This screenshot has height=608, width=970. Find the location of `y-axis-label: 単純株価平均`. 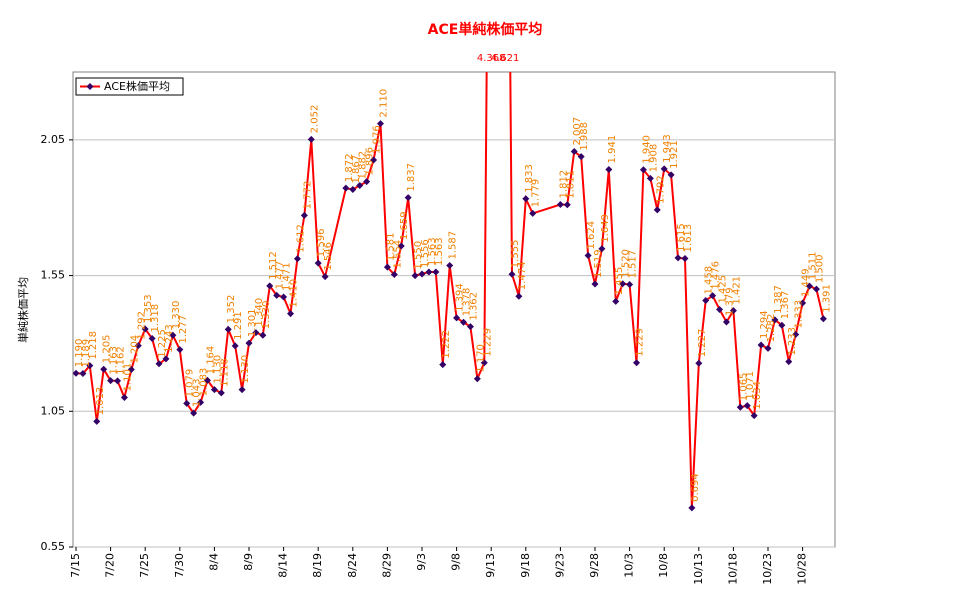

y-axis-label: 単純株価平均 is located at coordinates (23, 310).